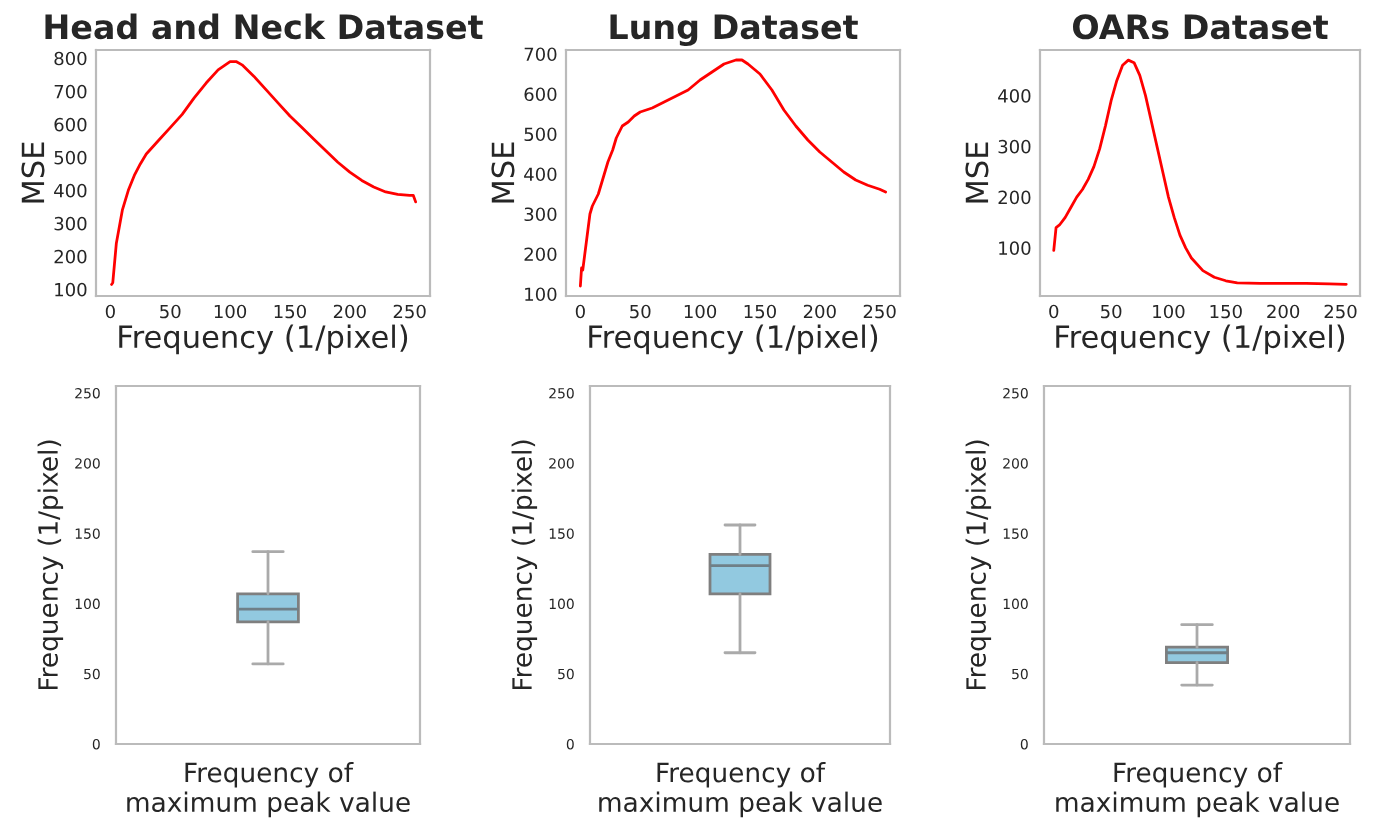  Describe the element at coordinates (1200, 27) in the screenshot. I see `chart-title: OARs Dataset` at that location.